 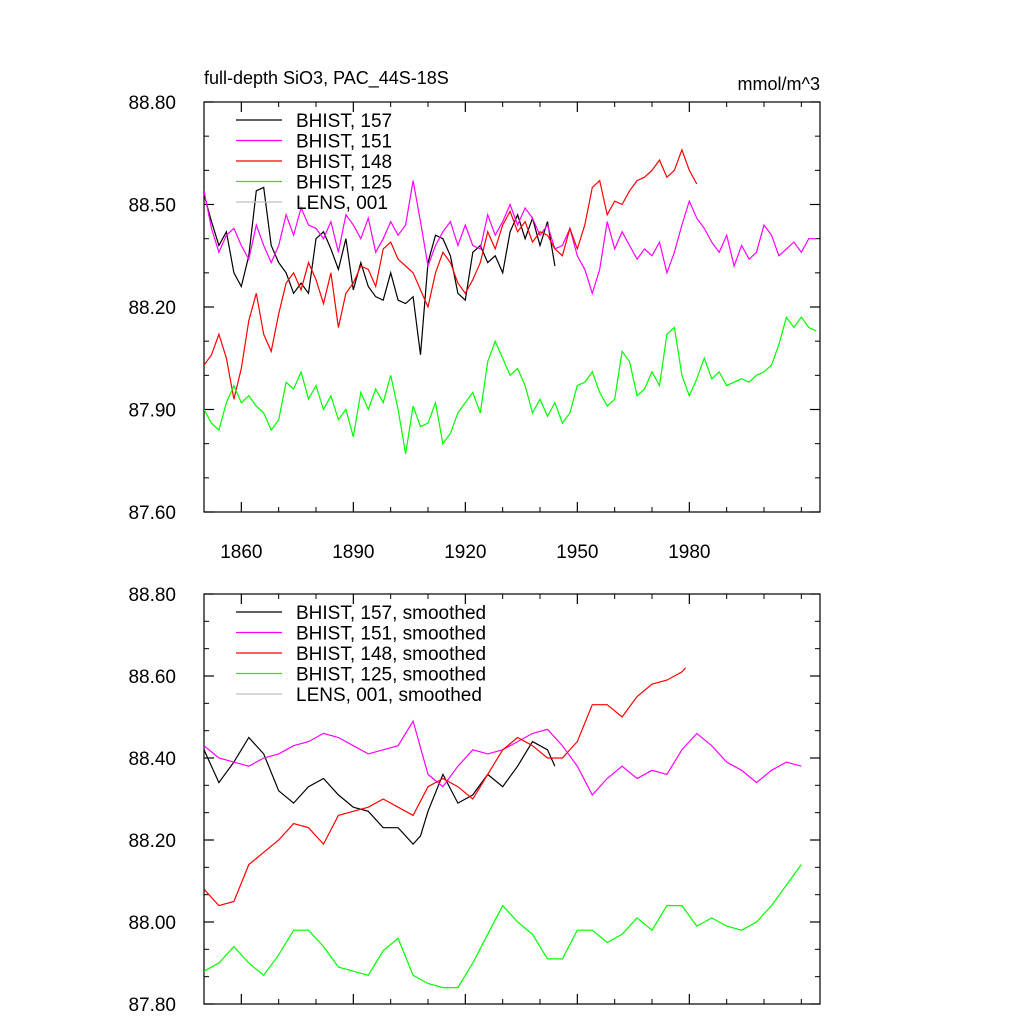 What do you see at coordinates (389, 695) in the screenshot?
I see `legend-label: LENS, 001, smoothed` at bounding box center [389, 695].